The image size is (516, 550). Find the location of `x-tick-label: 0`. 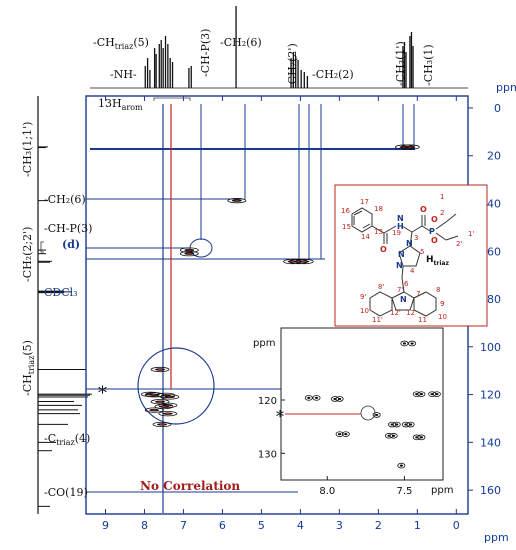

x-tick-label: 0 is located at coordinates (456, 525).